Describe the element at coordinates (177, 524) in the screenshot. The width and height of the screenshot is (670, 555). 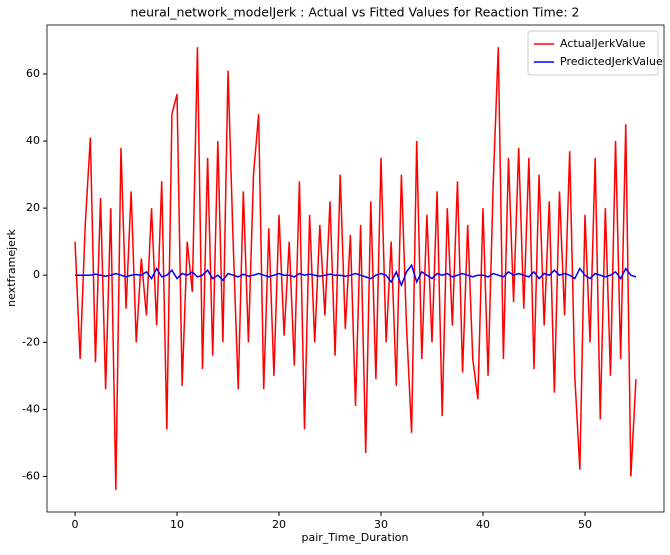
I see `x-tick-label: 10` at that location.